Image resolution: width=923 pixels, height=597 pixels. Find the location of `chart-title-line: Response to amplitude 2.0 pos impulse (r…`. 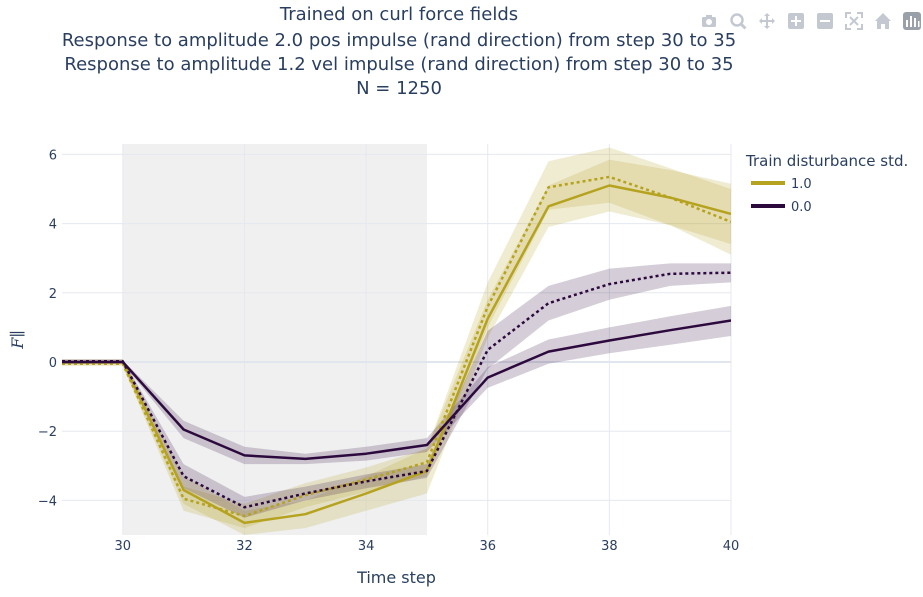

chart-title-line: Response to amplitude 2.0 pos impulse (r… is located at coordinates (399, 40).